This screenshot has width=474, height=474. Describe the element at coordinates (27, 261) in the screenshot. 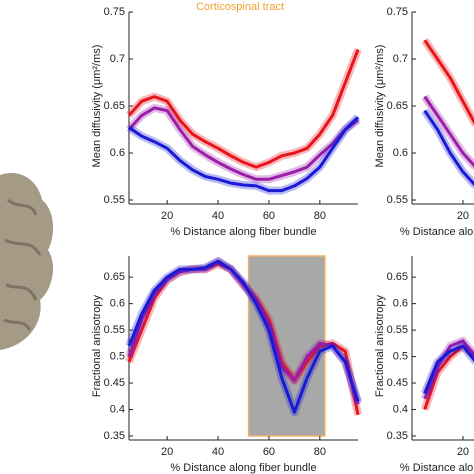

I see `brain-image` at that location.